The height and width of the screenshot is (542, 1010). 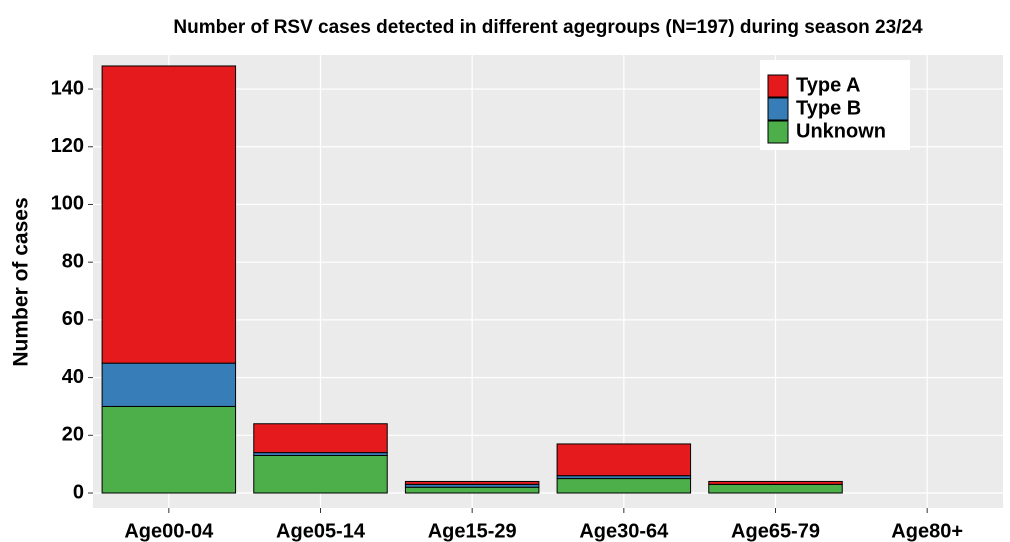 What do you see at coordinates (73, 261) in the screenshot?
I see `y-tick-label: 80` at bounding box center [73, 261].